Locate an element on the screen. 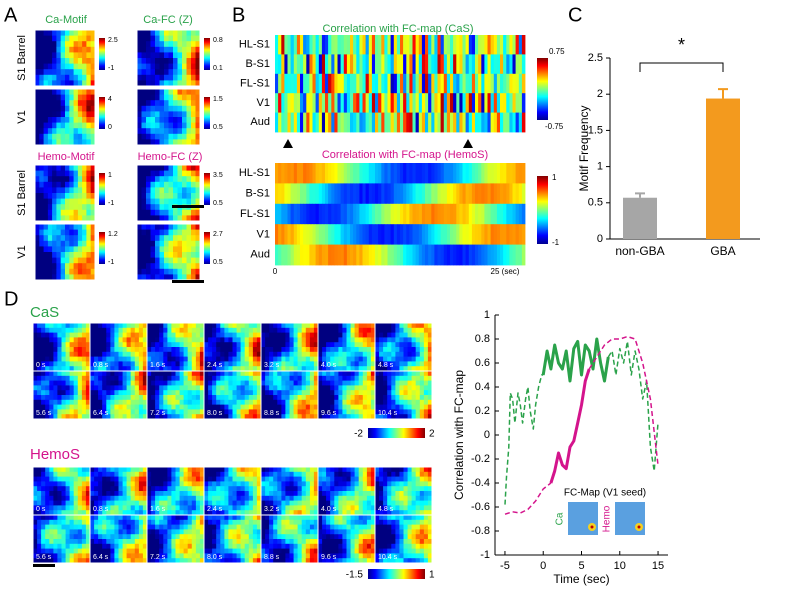  time-label: 4.8 s is located at coordinates (386, 365).